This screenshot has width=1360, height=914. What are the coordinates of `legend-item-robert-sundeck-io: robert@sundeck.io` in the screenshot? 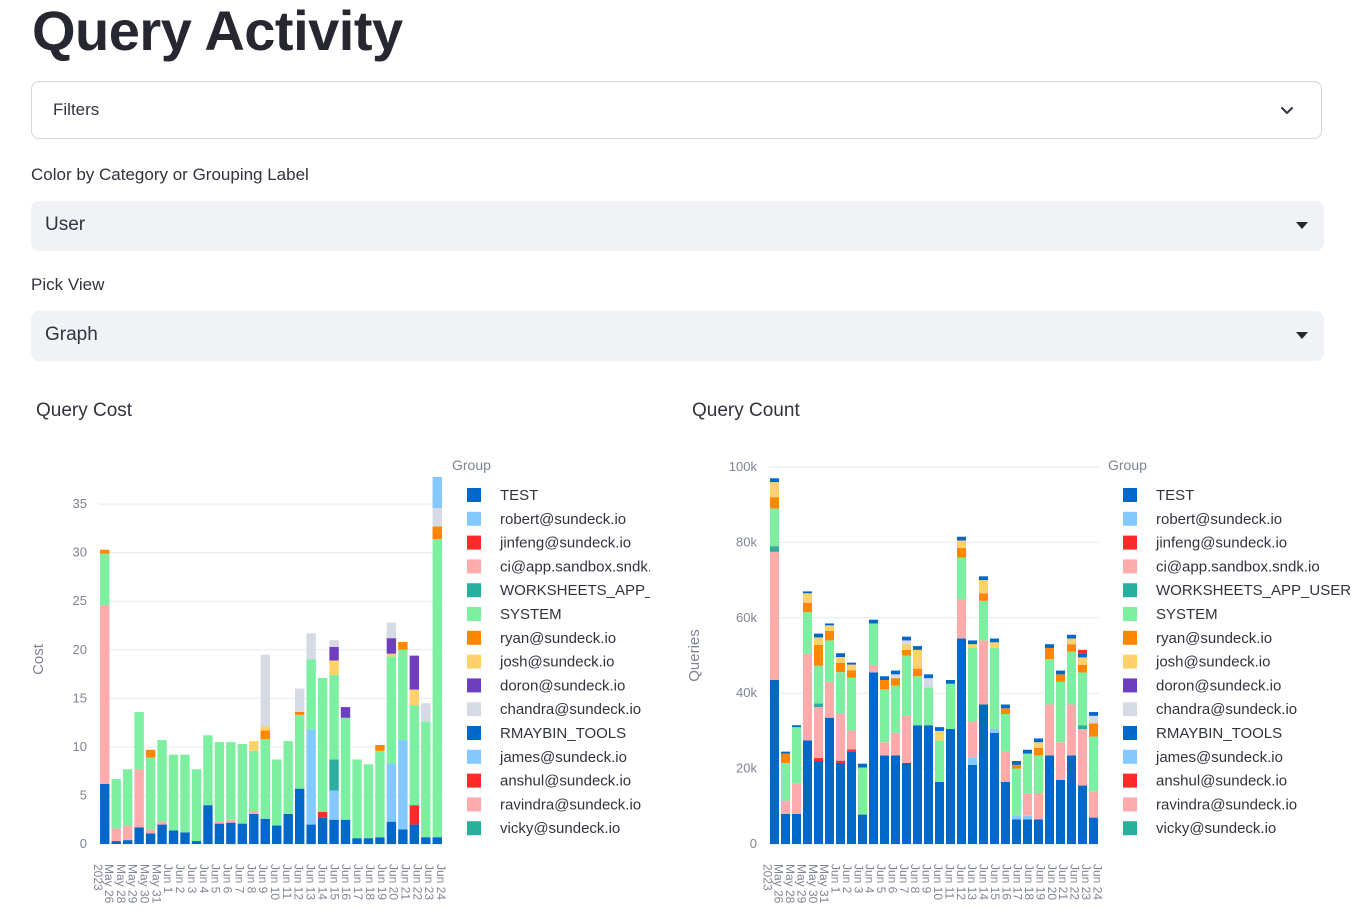 It's located at (1219, 519).